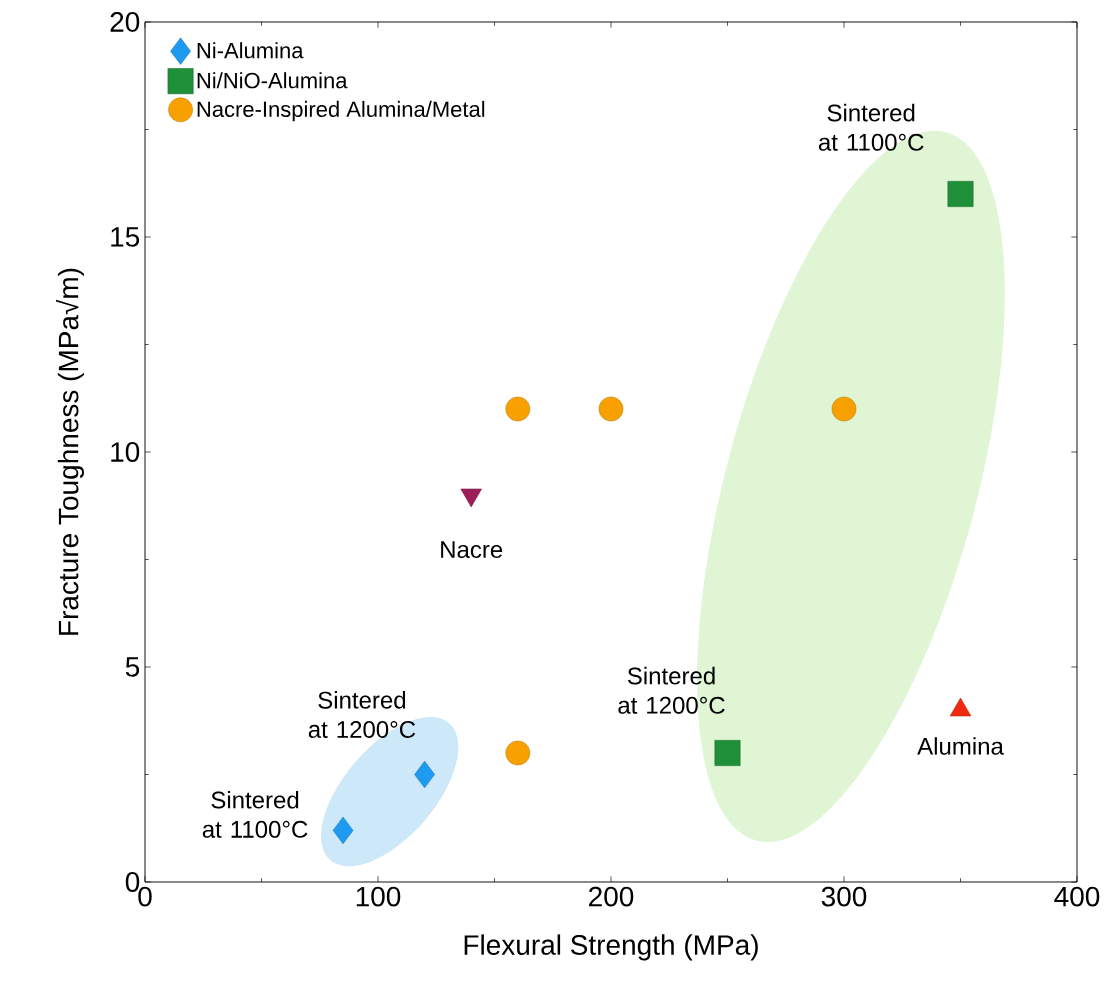 Image resolution: width=1112 pixels, height=1006 pixels. Describe the element at coordinates (250, 50) in the screenshot. I see `legend-label: Ni-Alumina` at that location.